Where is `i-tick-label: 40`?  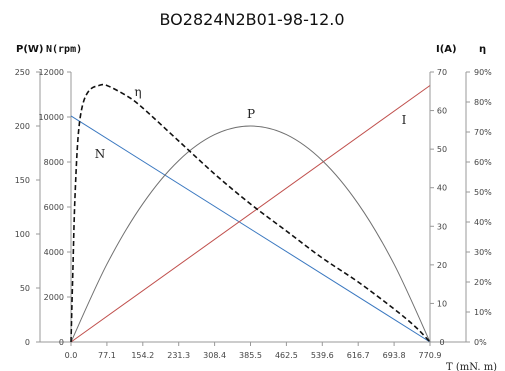
i-tick-label: 40 is located at coordinates (442, 188).